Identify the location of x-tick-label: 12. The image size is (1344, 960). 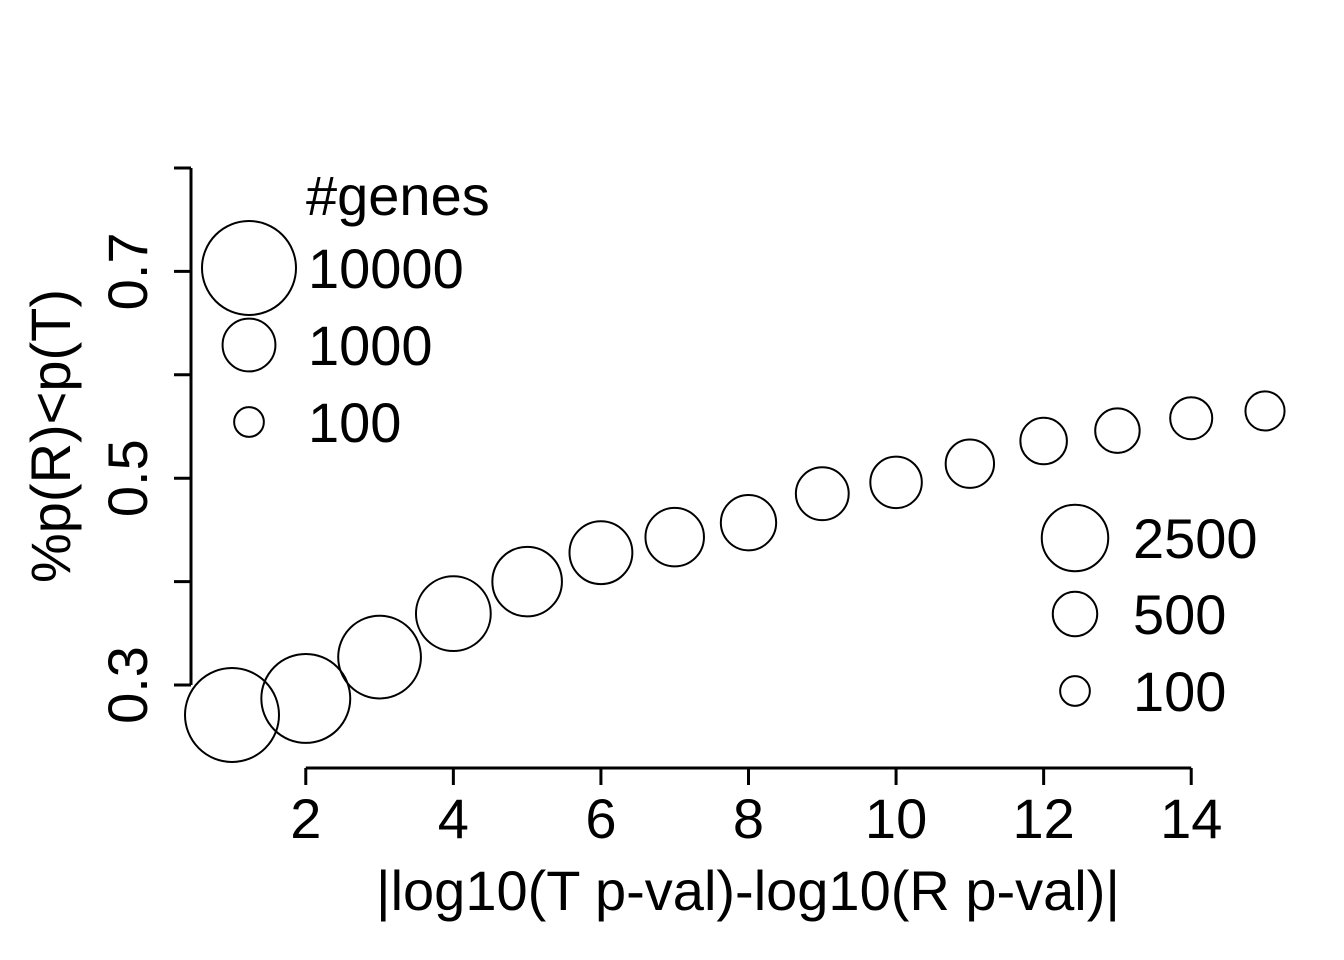
(1043, 818).